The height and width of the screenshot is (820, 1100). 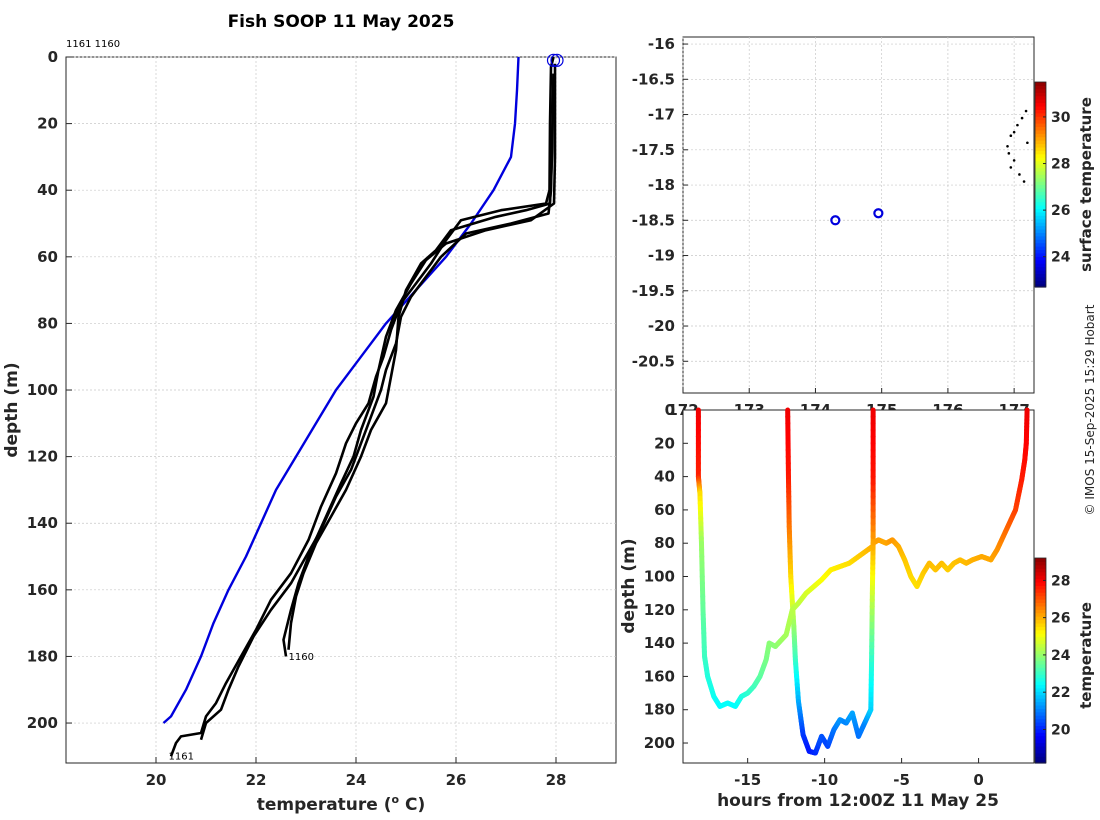 I want to click on map-axes-frame, so click(x=858, y=215).